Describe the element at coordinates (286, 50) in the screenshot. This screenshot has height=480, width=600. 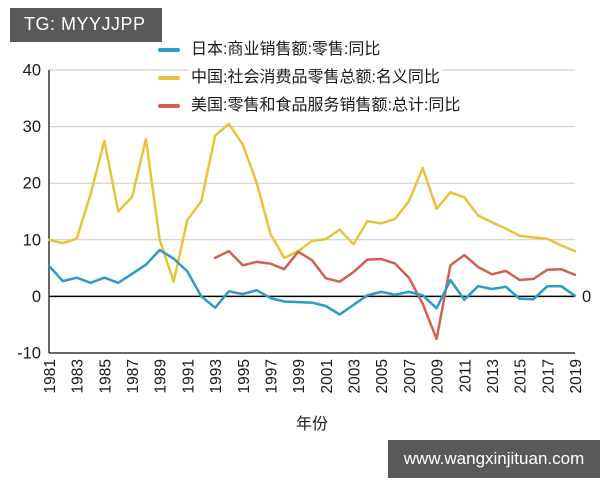
I see `legend-label: 日本:商业销售额:零售:同比` at that location.